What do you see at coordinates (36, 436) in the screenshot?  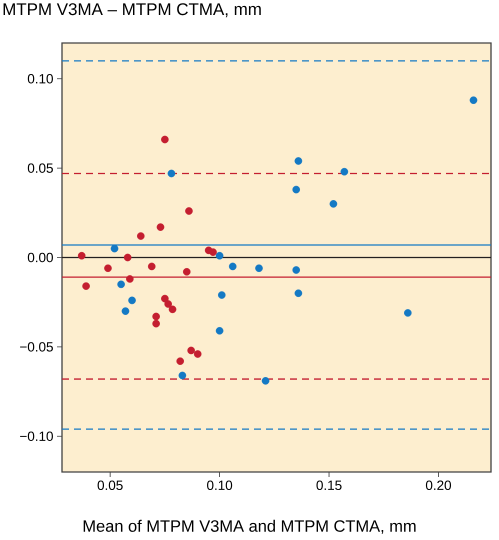 I see `y-tick-label: −0.10` at bounding box center [36, 436].